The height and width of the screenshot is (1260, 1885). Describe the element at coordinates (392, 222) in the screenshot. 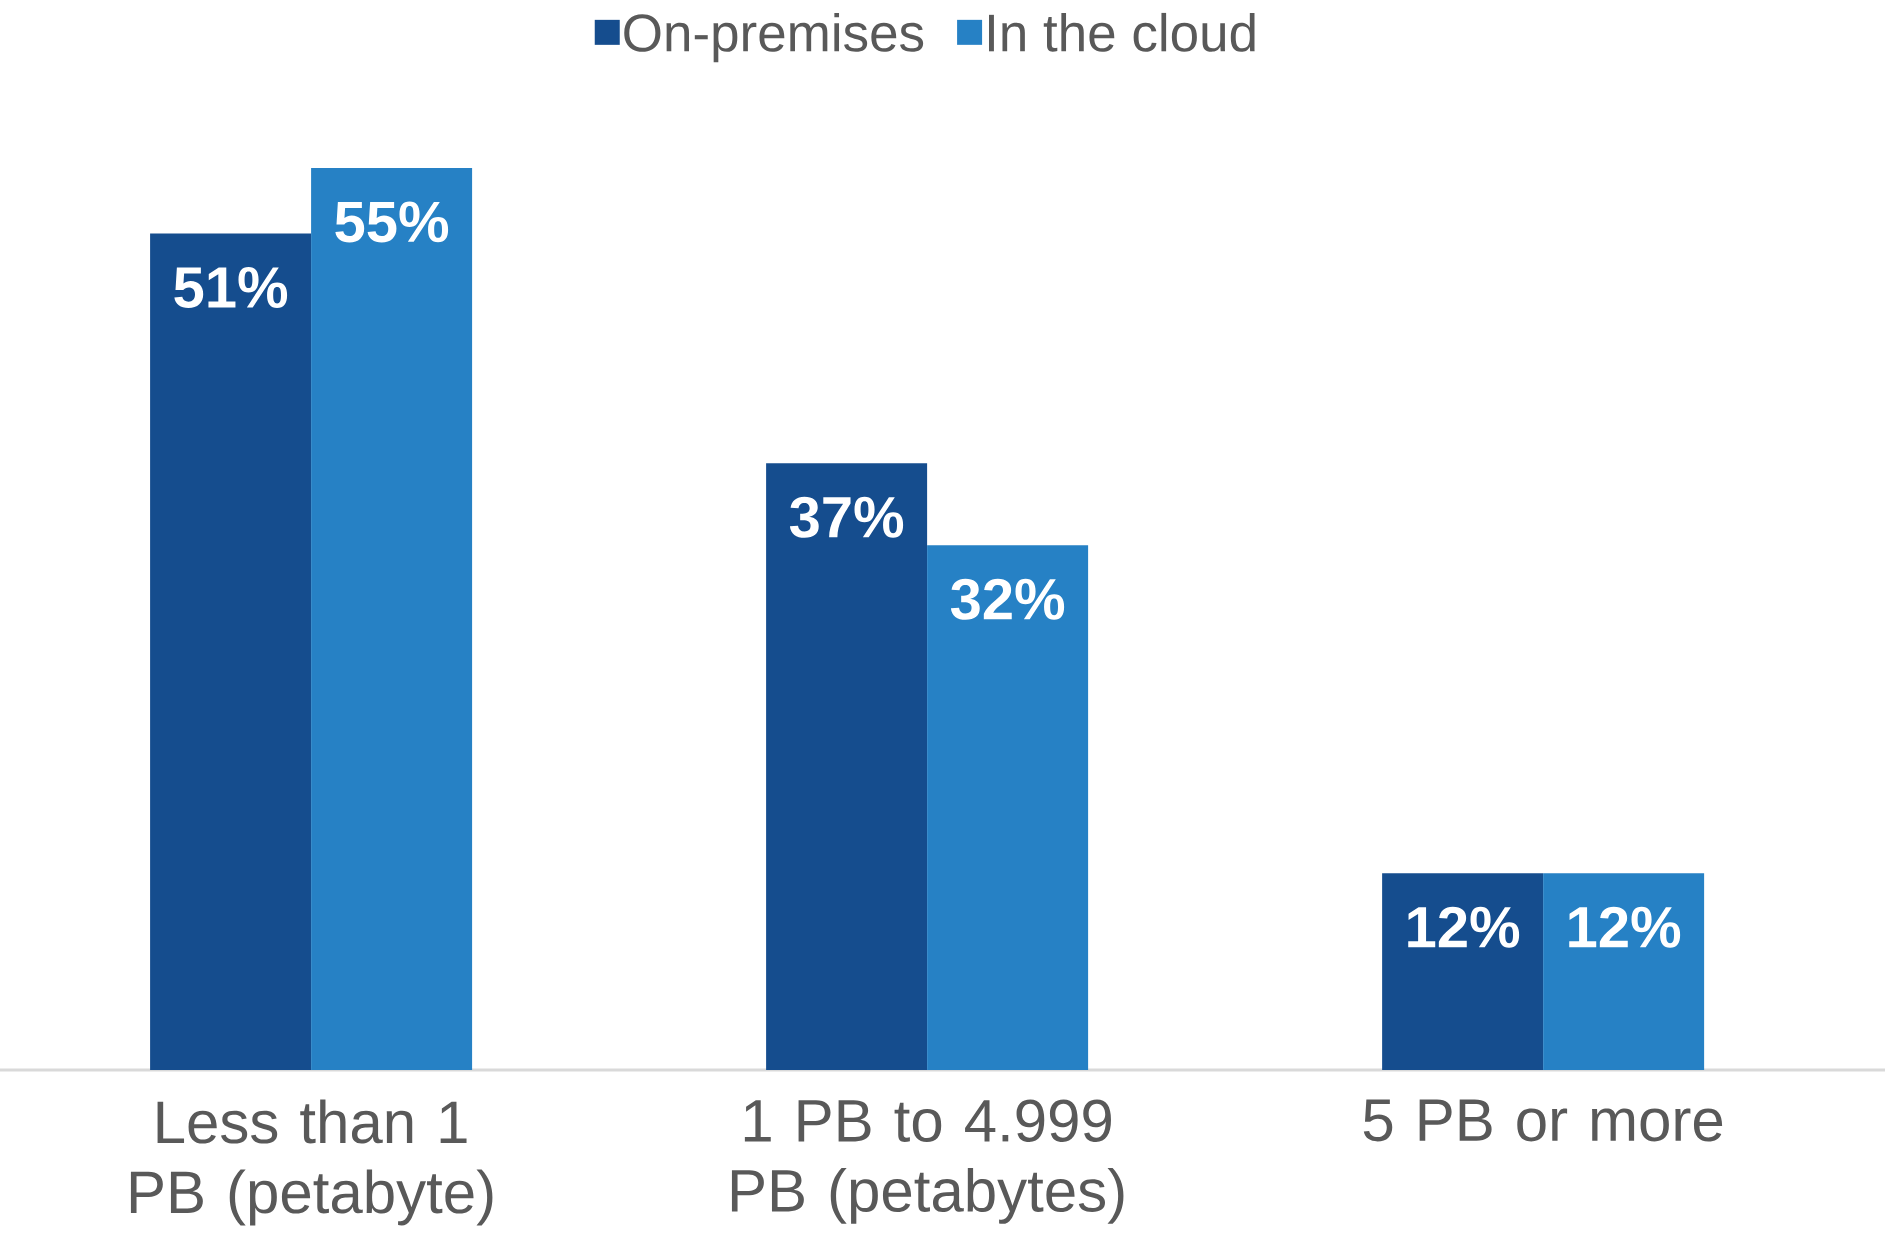

I see `data-label: 55%` at that location.